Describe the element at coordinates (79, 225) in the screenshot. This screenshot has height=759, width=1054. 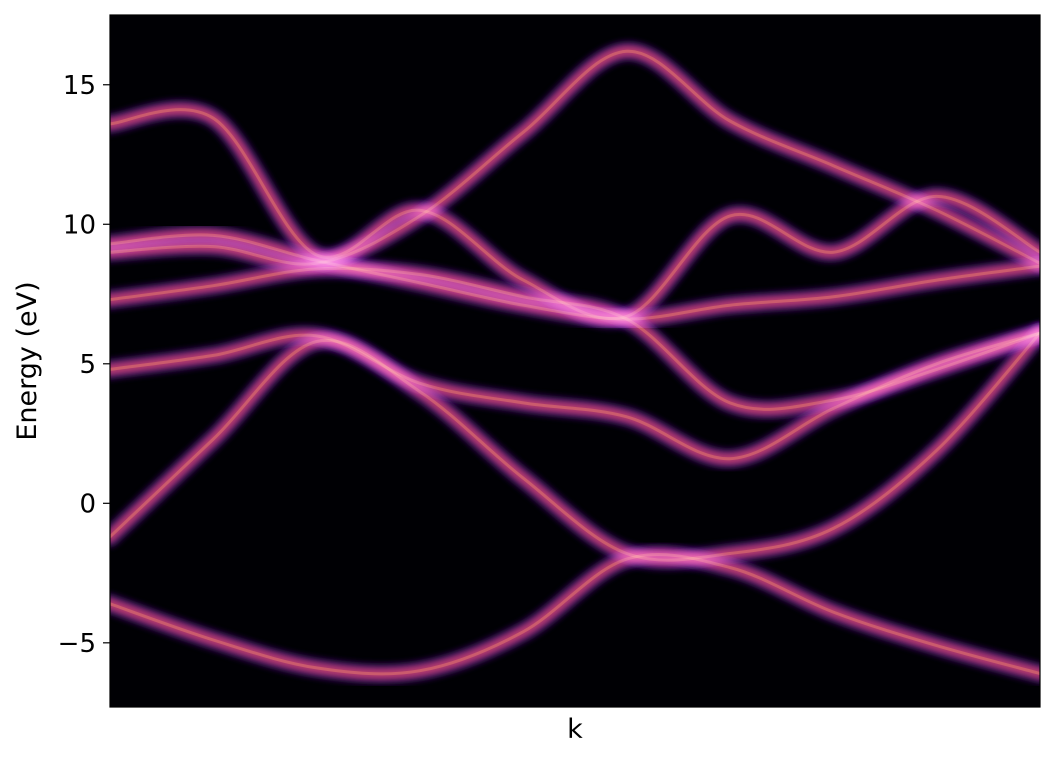
I see `y-tick-label: 10` at that location.